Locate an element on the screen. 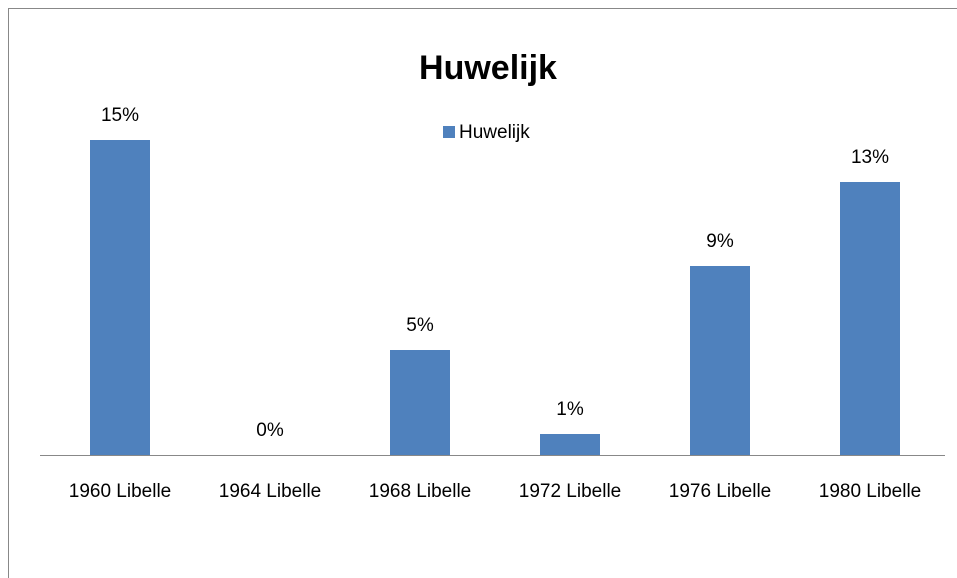  x-tick-label: 1964 Libelle is located at coordinates (270, 491).